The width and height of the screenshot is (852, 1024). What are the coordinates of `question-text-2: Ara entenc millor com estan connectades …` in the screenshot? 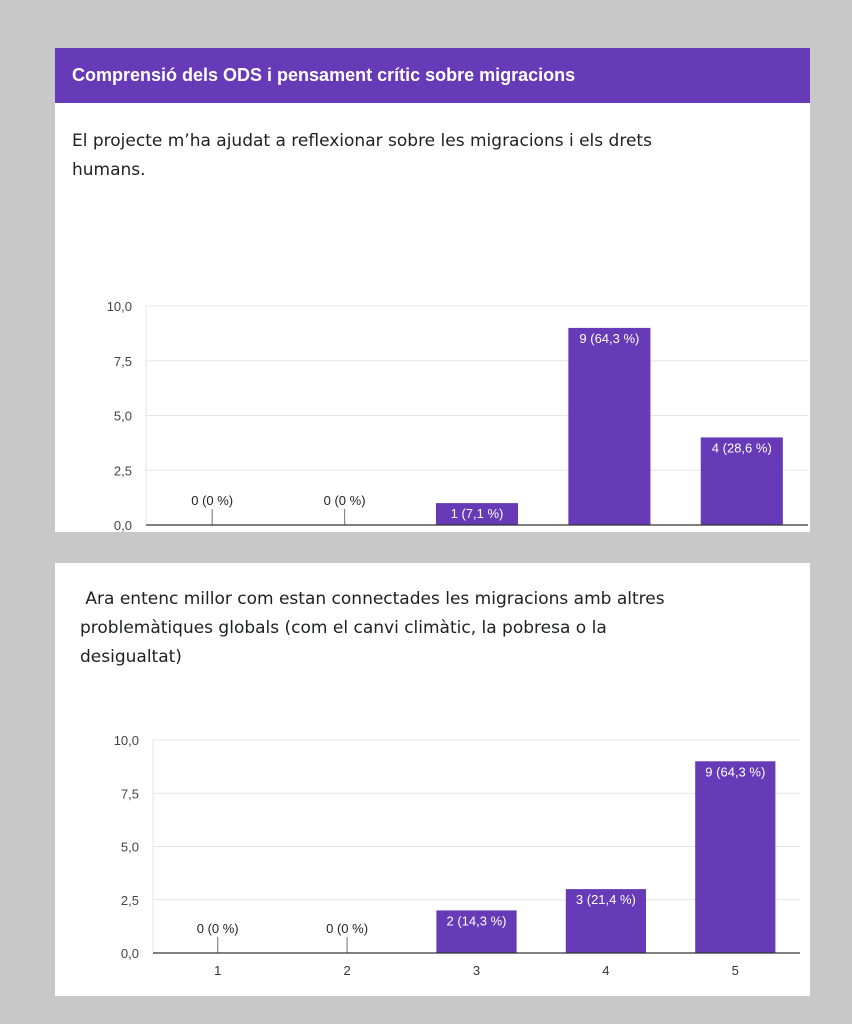 It's located at (375, 628).